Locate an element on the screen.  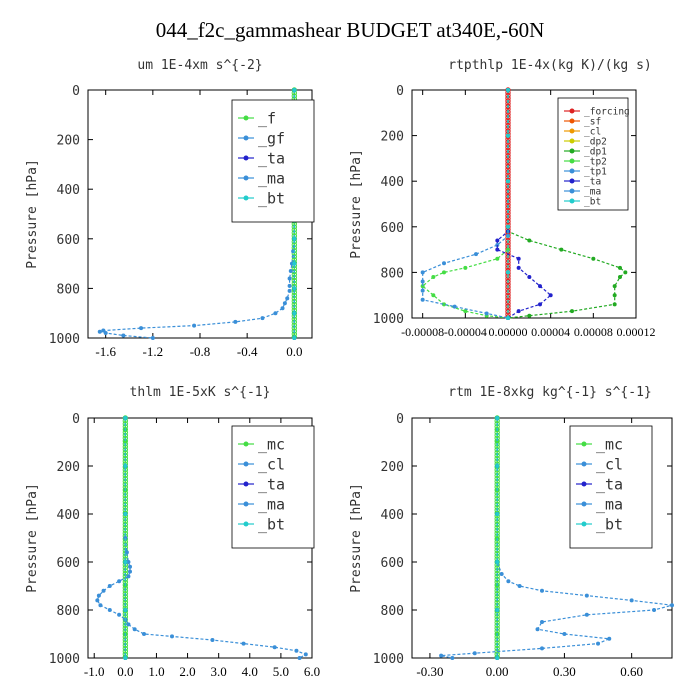
panel-title-thlm: thlm 1E-5xK s^{-1} is located at coordinates (200, 392).